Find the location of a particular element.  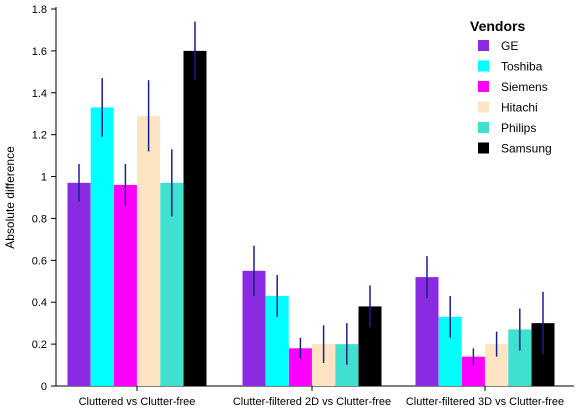

x-tick-label: Cluttered vs Clutter-free is located at coordinates (137, 402).